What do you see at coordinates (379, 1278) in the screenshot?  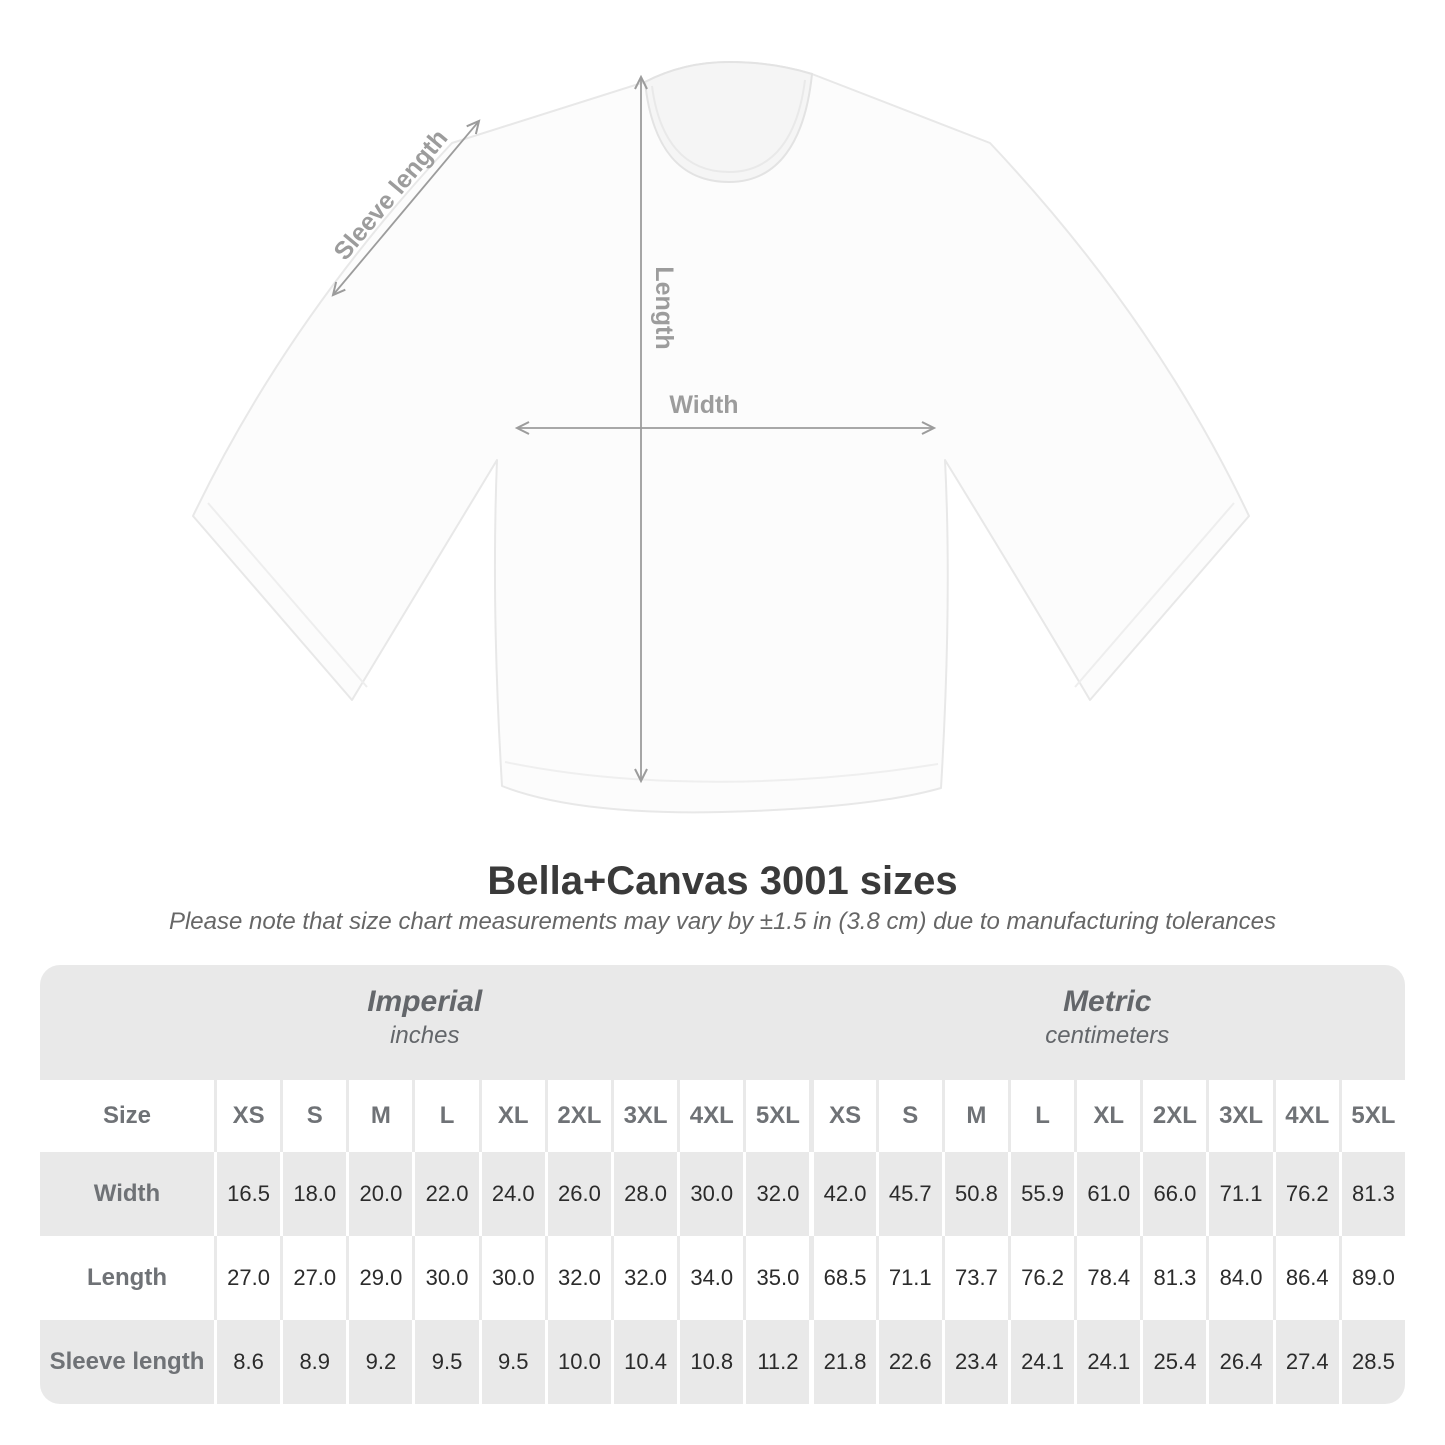 I see `value-cell: 29.0` at bounding box center [379, 1278].